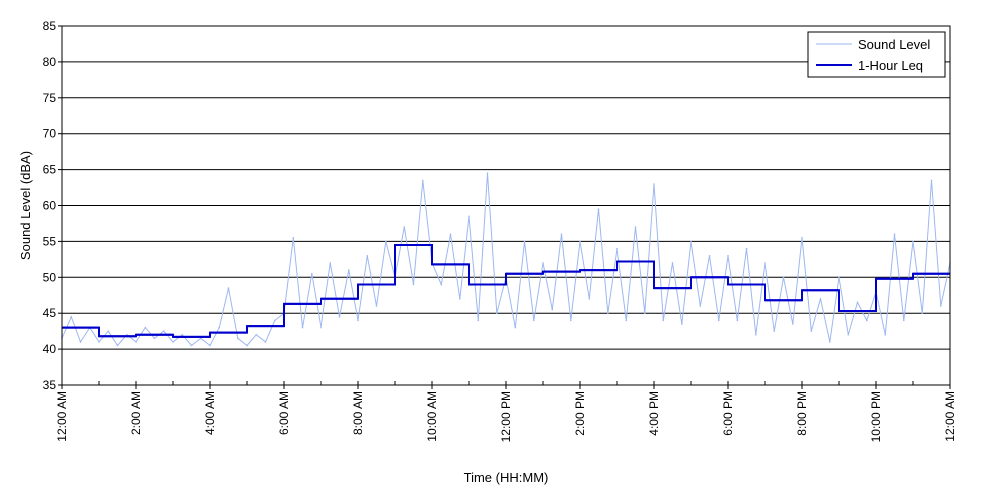  I want to click on y-tick-label-50: 50, so click(50, 277).